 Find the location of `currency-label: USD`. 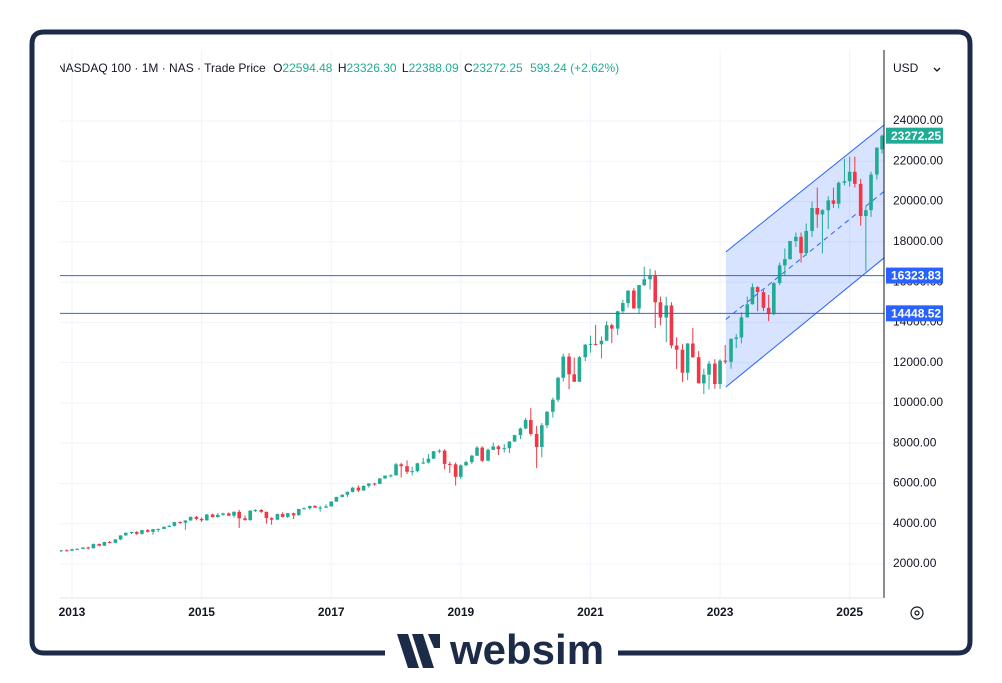

currency-label: USD is located at coordinates (906, 68).